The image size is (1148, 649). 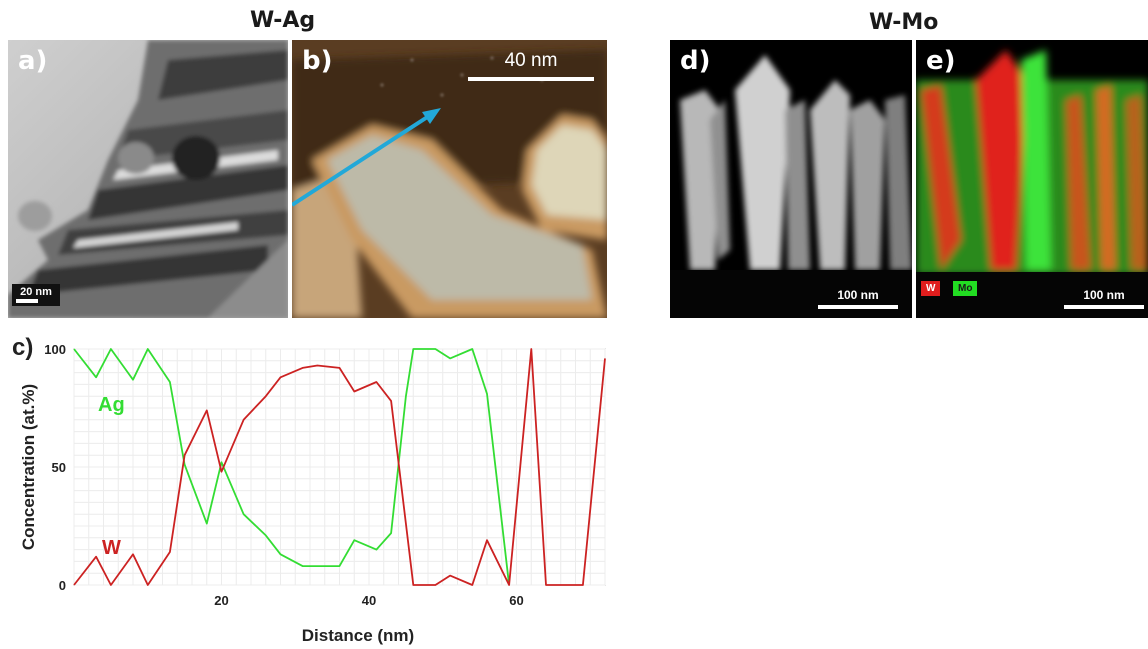 I want to click on scale-label-d: 100 nm, so click(x=858, y=295).